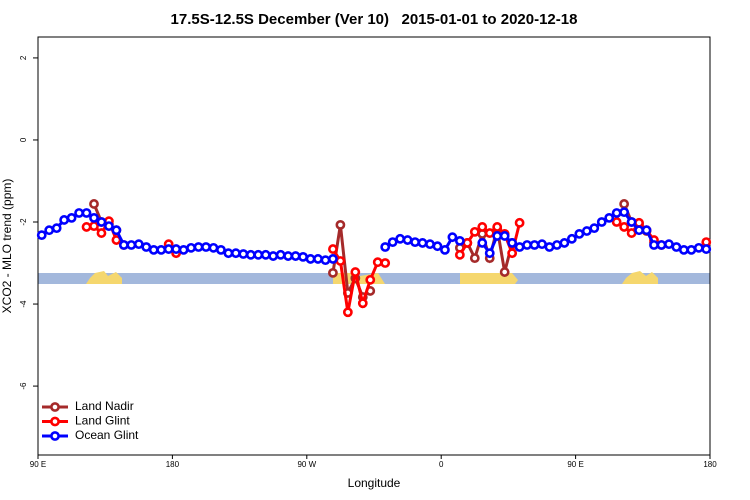 The image size is (750, 500). I want to click on y-tick-label: 0, so click(23, 139).